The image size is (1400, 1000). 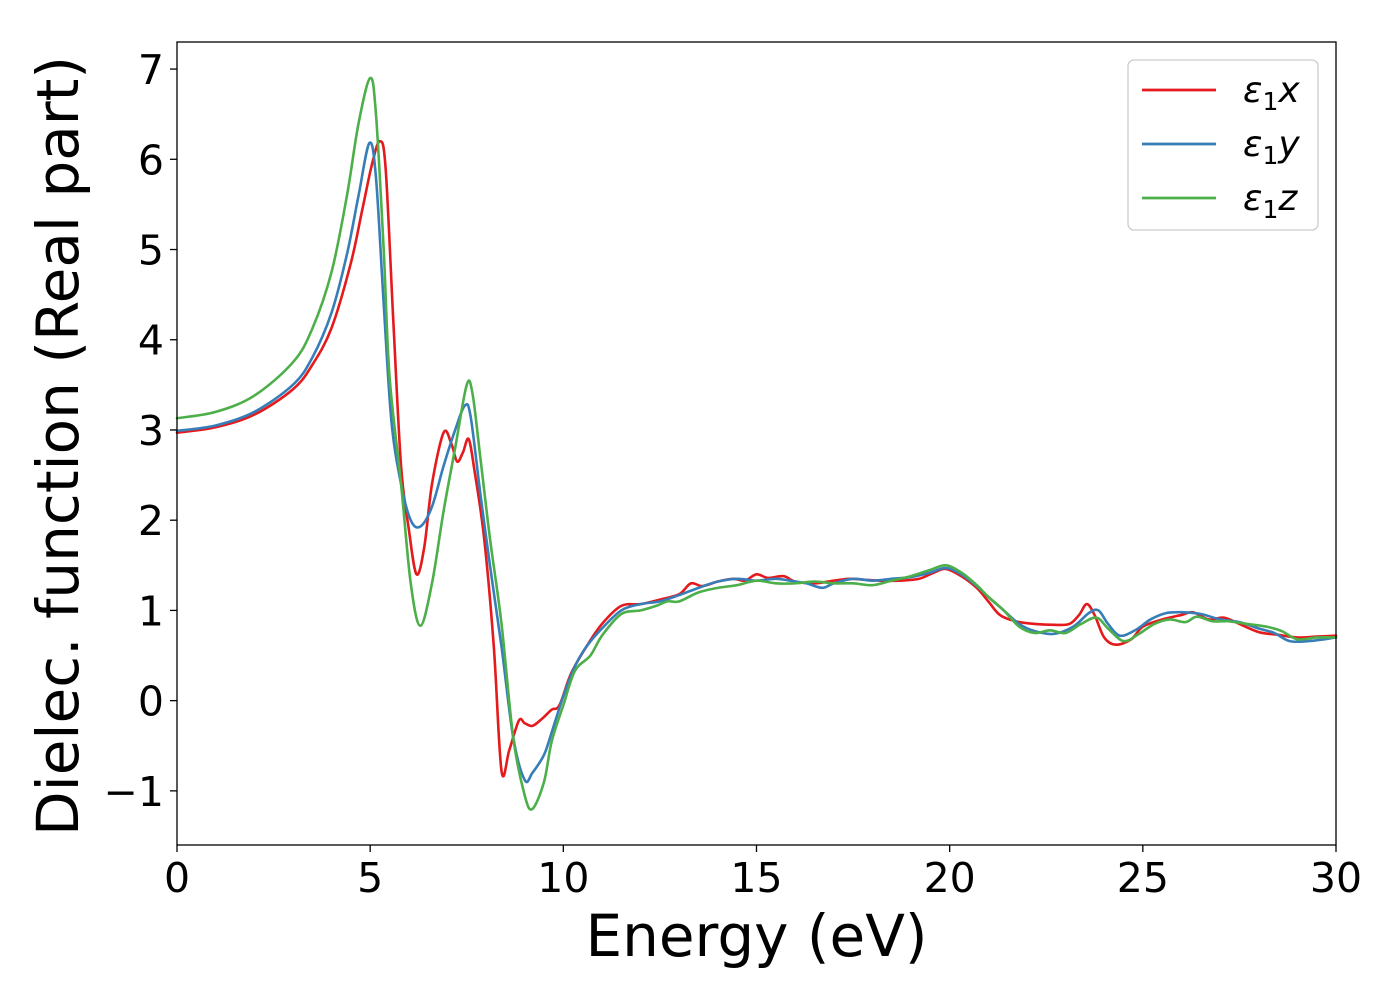 I want to click on y-tick-label: 6, so click(x=151, y=160).